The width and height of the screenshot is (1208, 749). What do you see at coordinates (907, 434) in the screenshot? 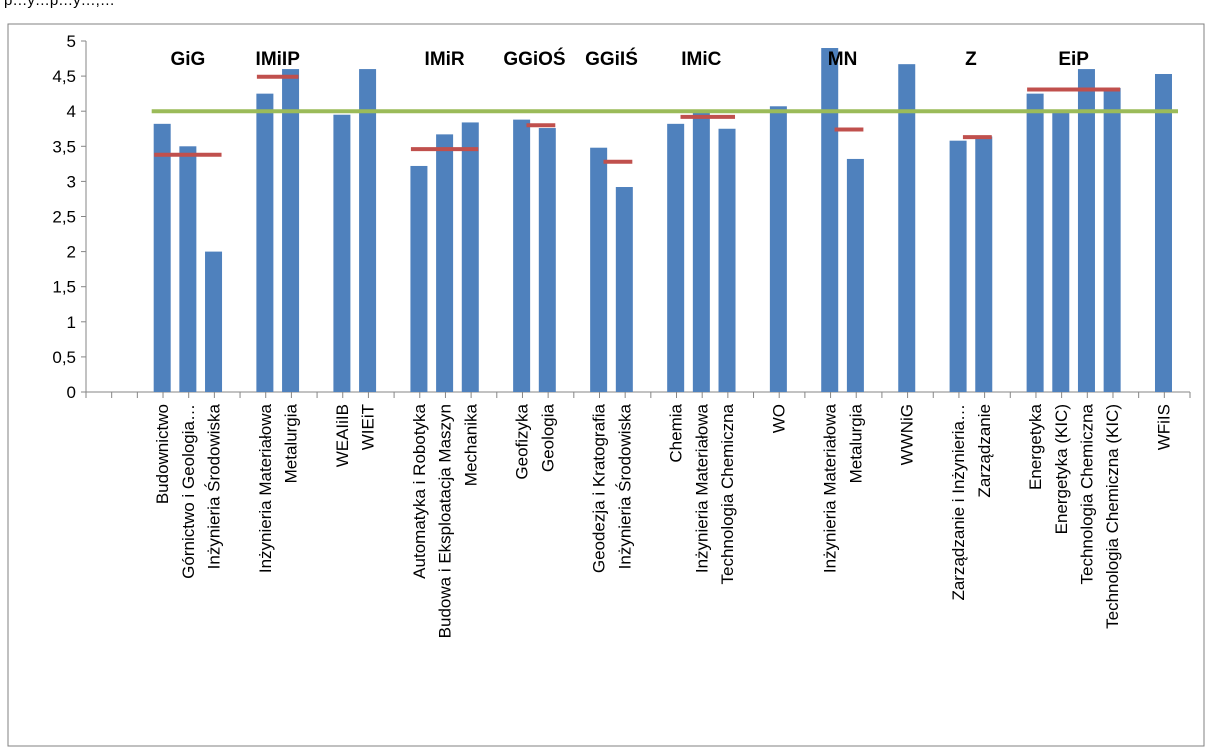
I see `category-label: WWNiG` at bounding box center [907, 434].